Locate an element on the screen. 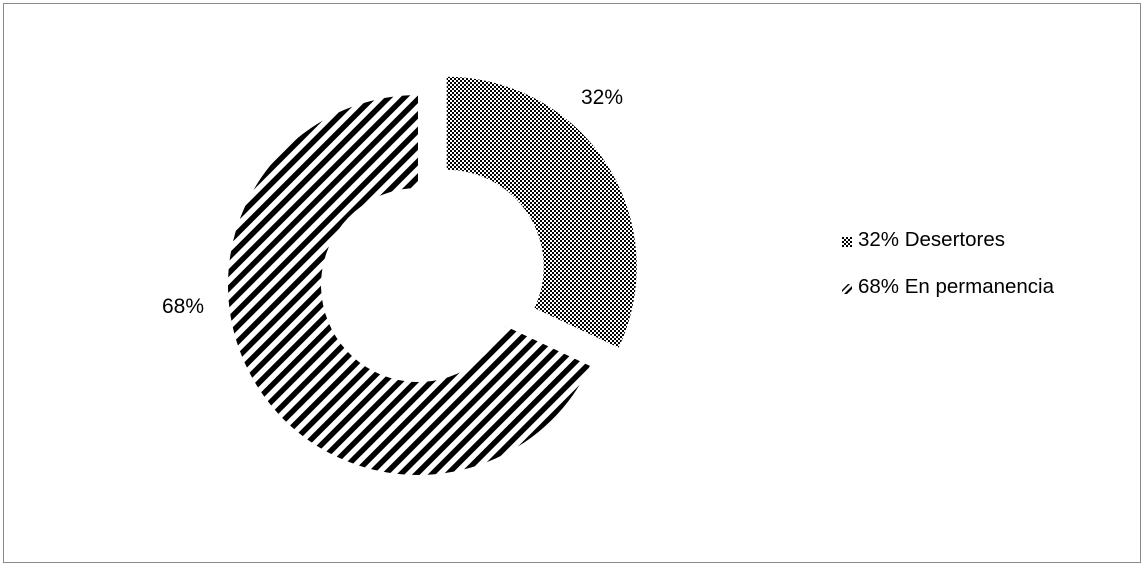  data-label-desertores: 32% is located at coordinates (602, 97).